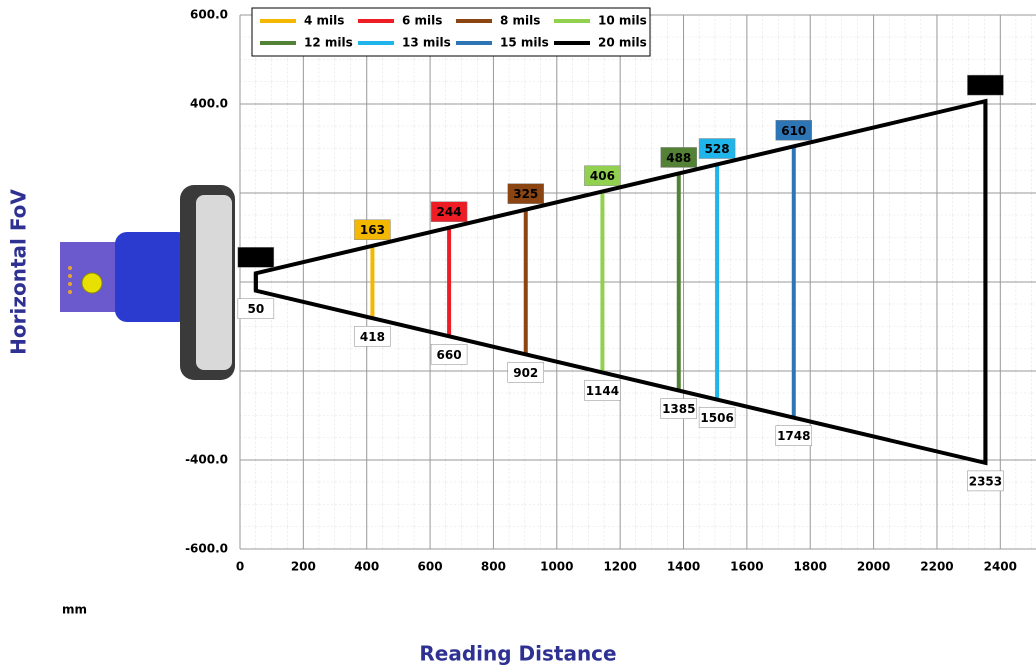 This screenshot has width=1036, height=672. What do you see at coordinates (147, 282) in the screenshot?
I see `scanner-device` at bounding box center [147, 282].